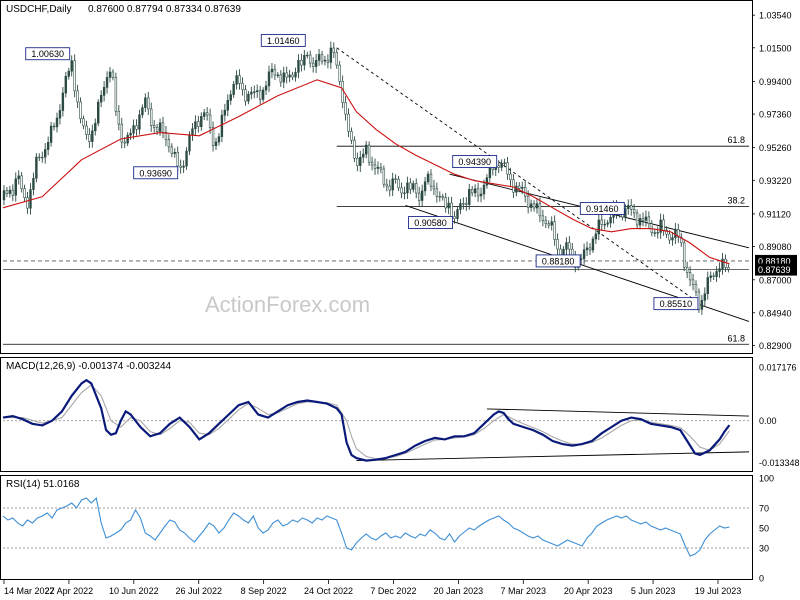 The width and height of the screenshot is (800, 600). I want to click on price-label-0: 1.00630, so click(48, 54).